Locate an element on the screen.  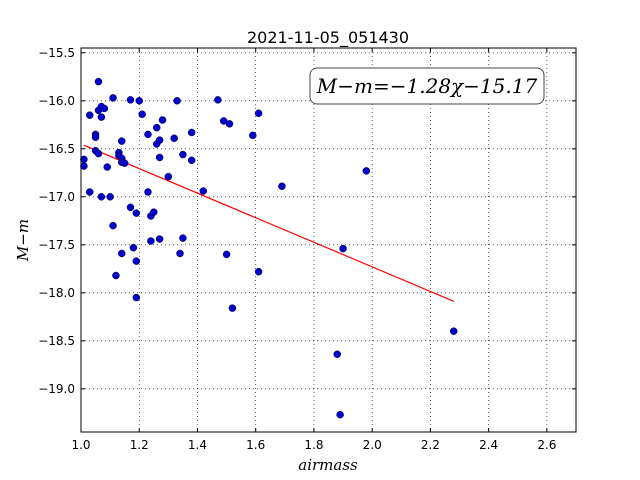
x-tick-label: 1.2 is located at coordinates (139, 445).